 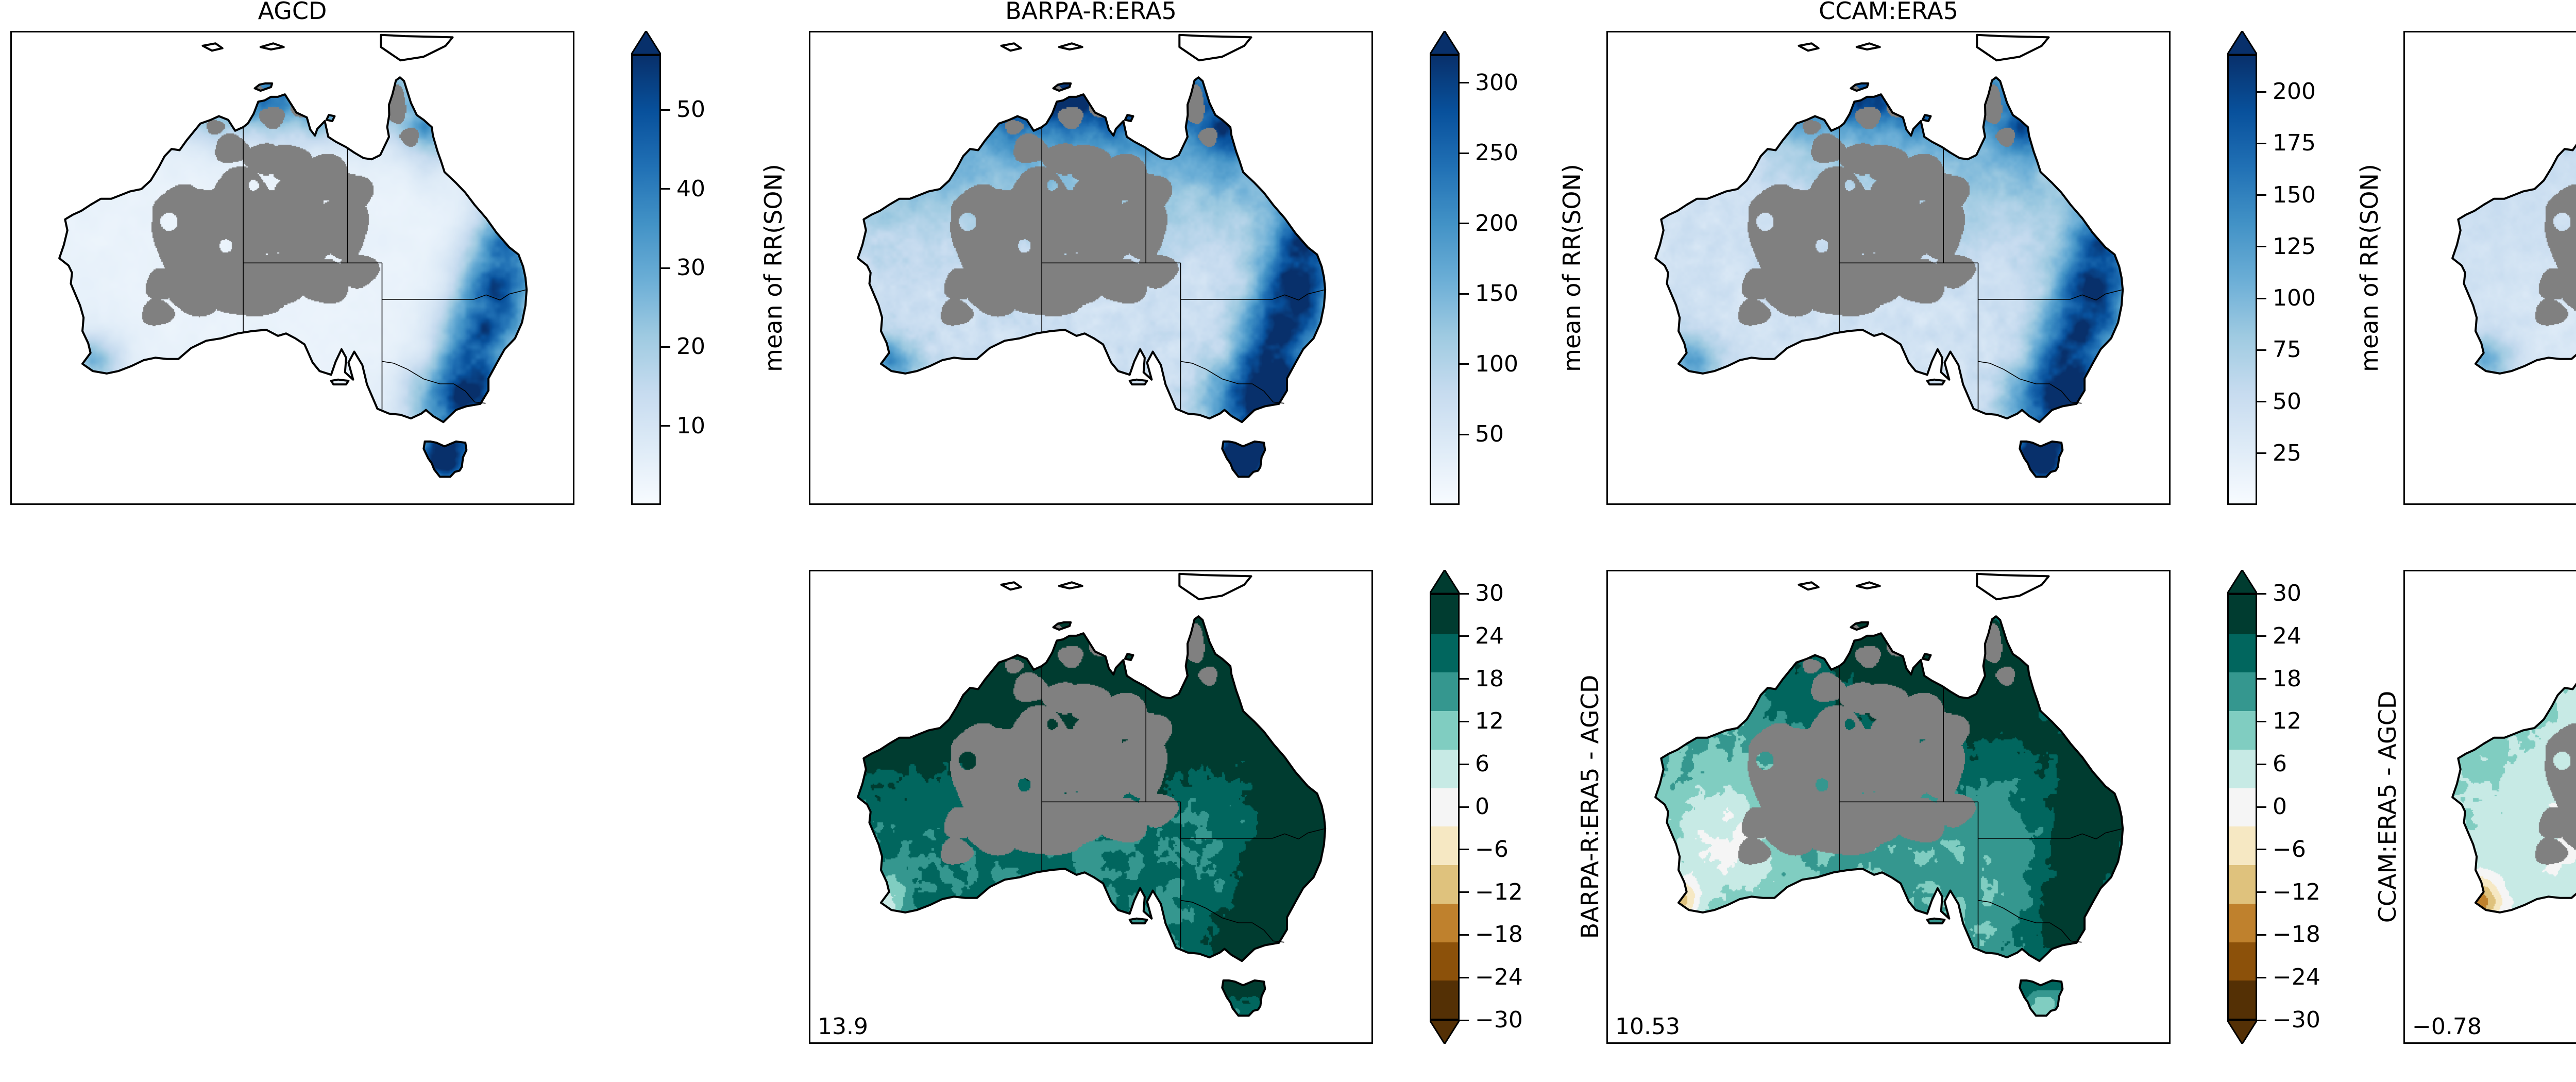 What do you see at coordinates (2242, 581) in the screenshot?
I see `colorbar-extend-max-ccam-bias` at bounding box center [2242, 581].